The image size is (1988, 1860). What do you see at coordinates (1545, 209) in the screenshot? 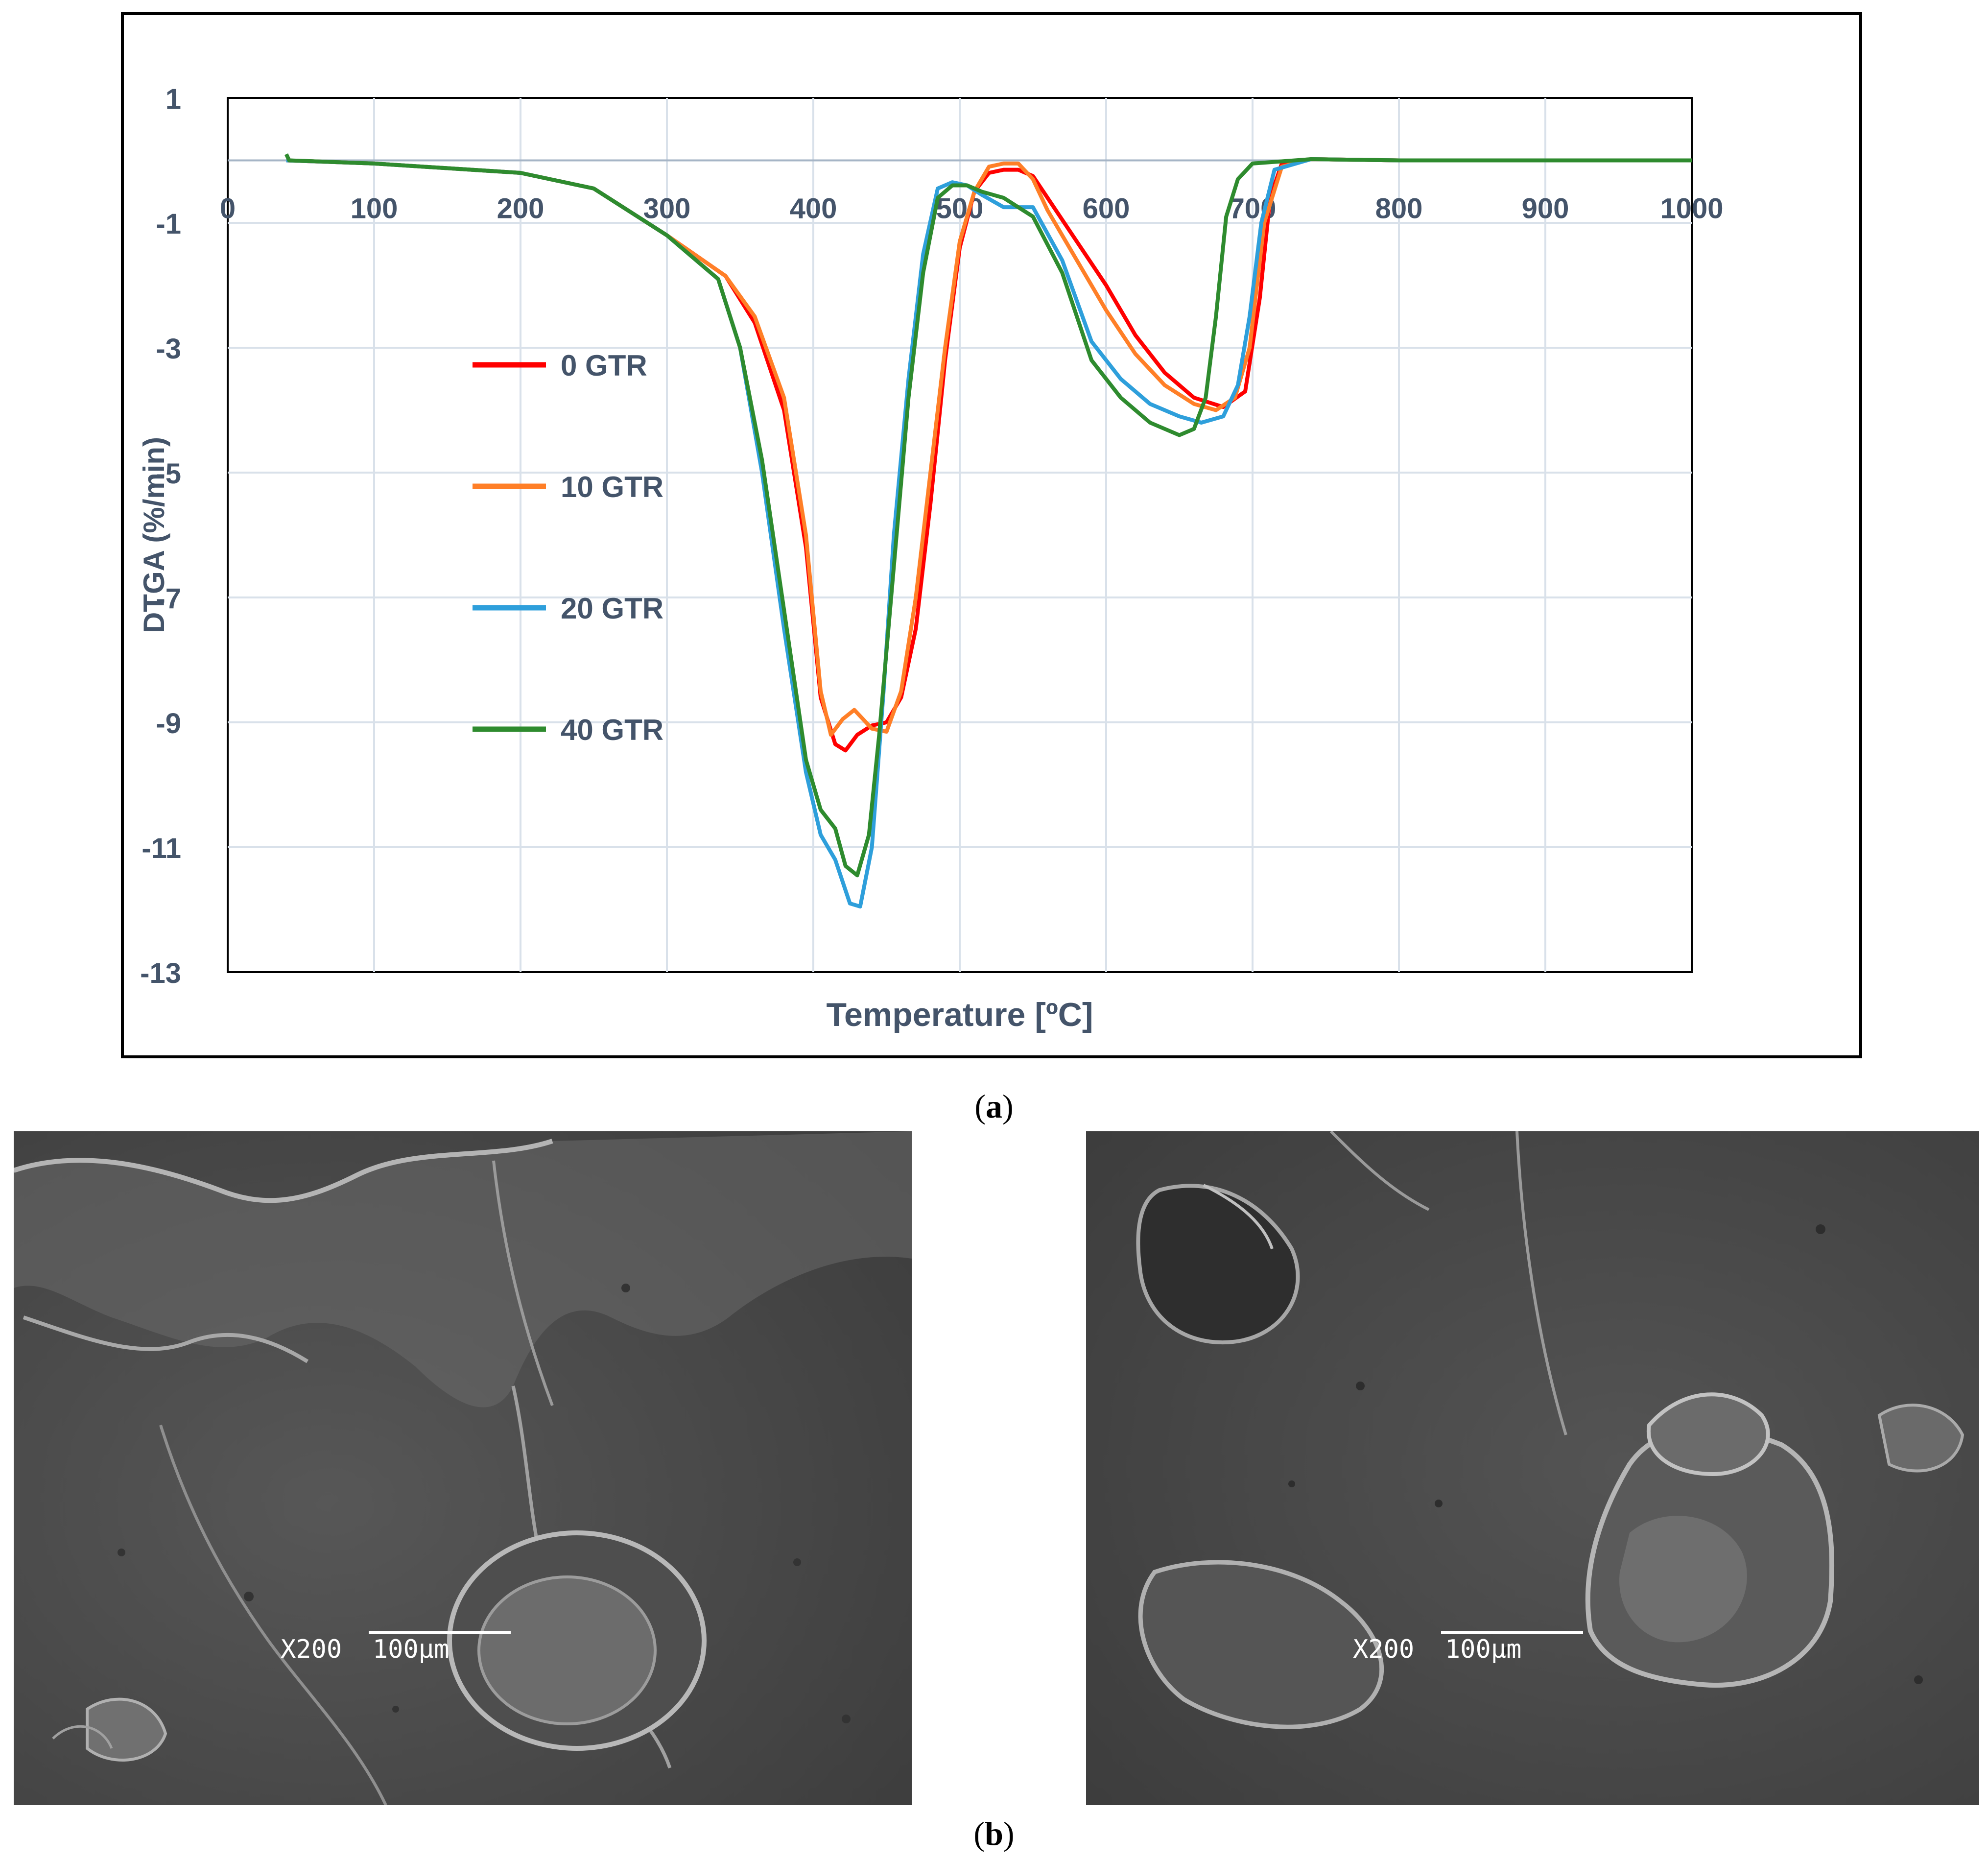
I see `x-tick-label: 900` at bounding box center [1545, 209].